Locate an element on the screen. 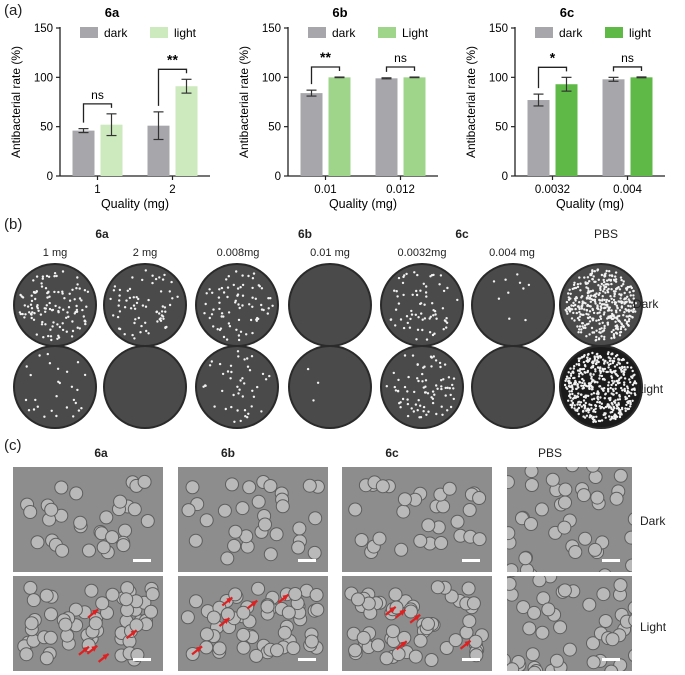 This screenshot has height=675, width=685. scale-bar is located at coordinates (307, 560).